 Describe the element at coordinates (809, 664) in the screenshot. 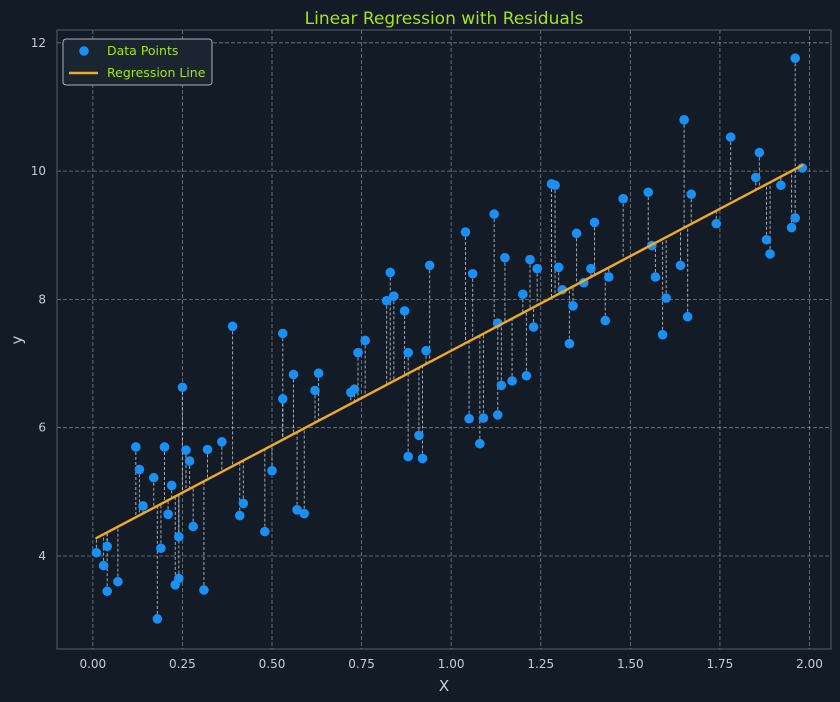

I see `x-tick-label: 2.00` at that location.